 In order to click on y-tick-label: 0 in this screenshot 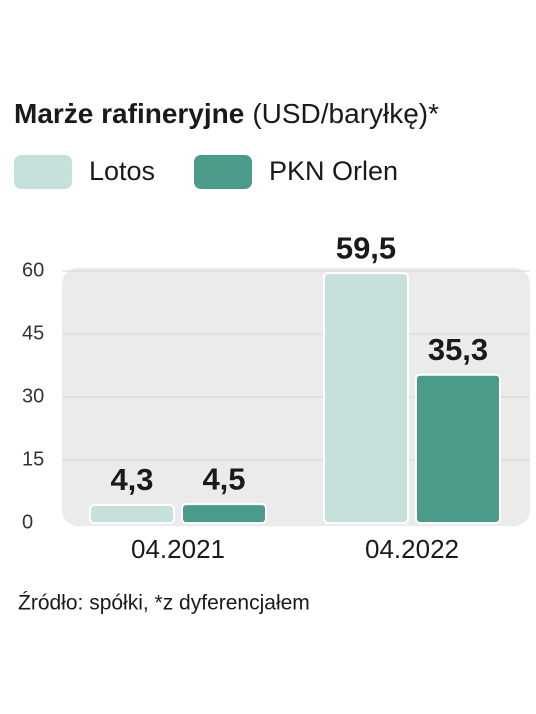, I will do `click(27, 522)`.